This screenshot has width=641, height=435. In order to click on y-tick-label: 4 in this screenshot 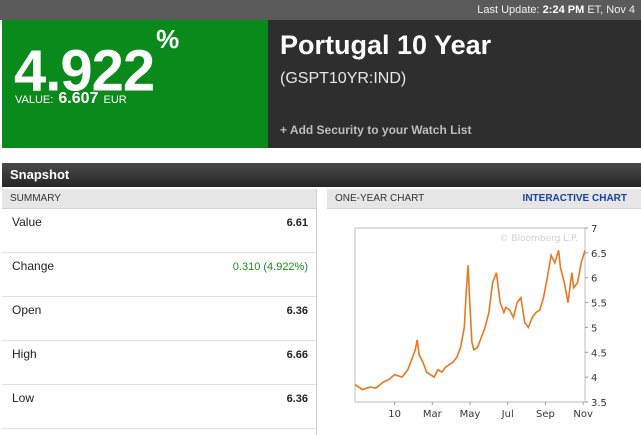, I will do `click(594, 378)`.